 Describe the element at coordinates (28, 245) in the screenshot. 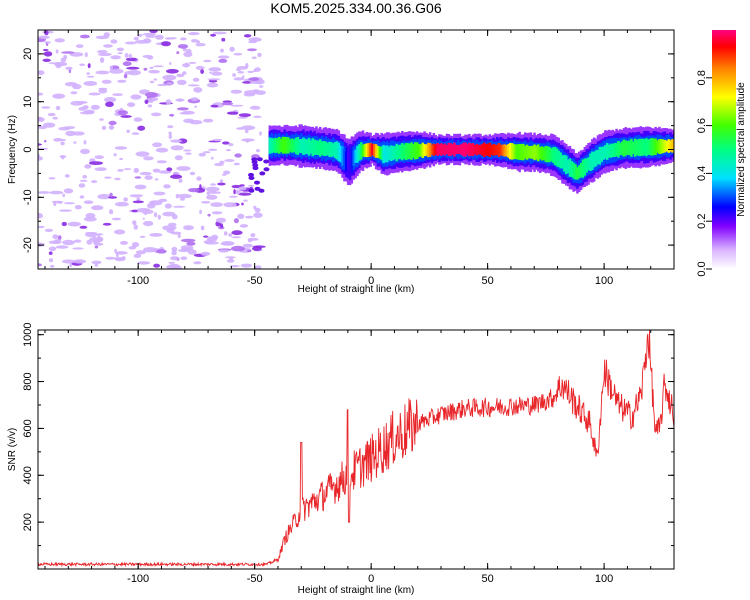

I see `y-tick-label: -20` at that location.